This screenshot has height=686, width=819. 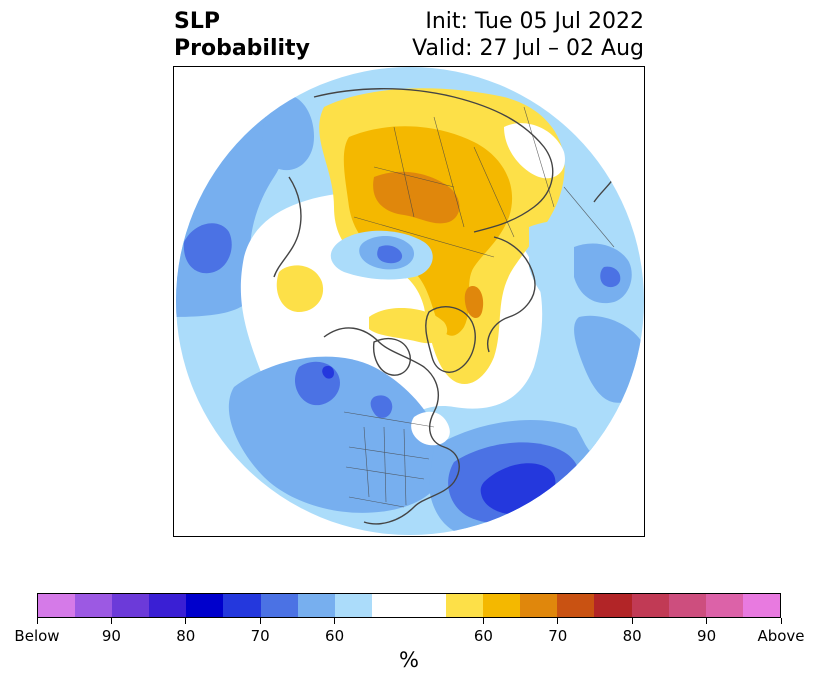 What do you see at coordinates (528, 48) in the screenshot?
I see `valid-range: Valid: 27 Jul – 02 Aug` at bounding box center [528, 48].